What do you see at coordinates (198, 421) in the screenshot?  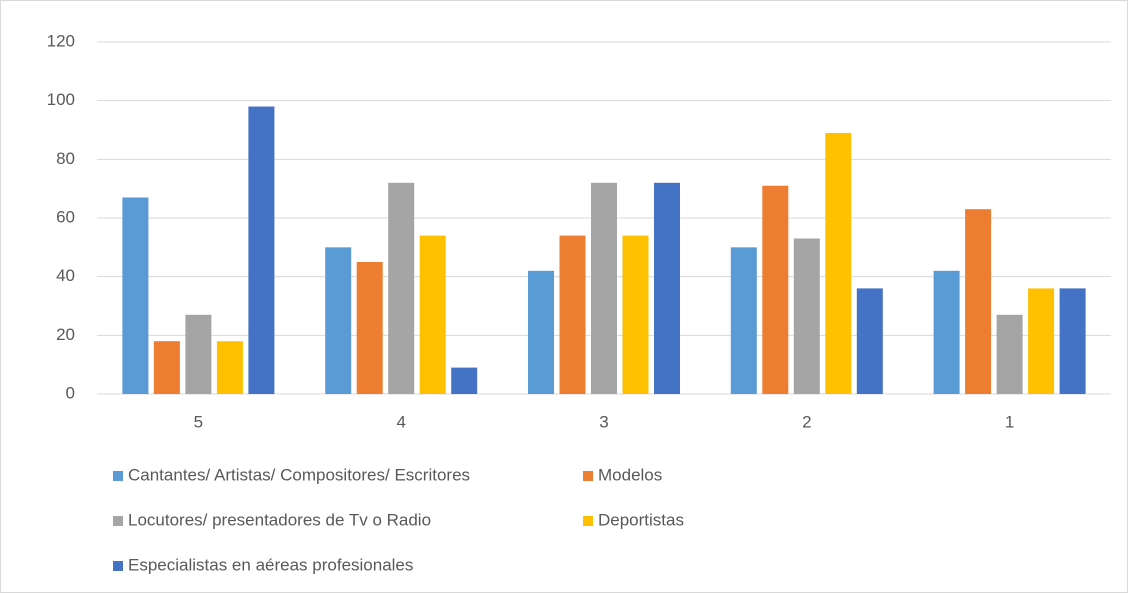 I see `x-tick-label: 5` at bounding box center [198, 421].